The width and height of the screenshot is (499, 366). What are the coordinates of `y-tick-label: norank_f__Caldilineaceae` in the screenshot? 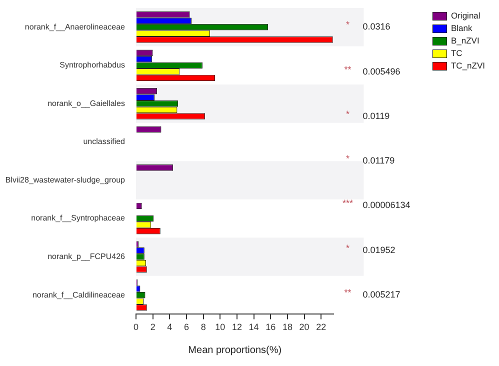 It's located at (79, 295).